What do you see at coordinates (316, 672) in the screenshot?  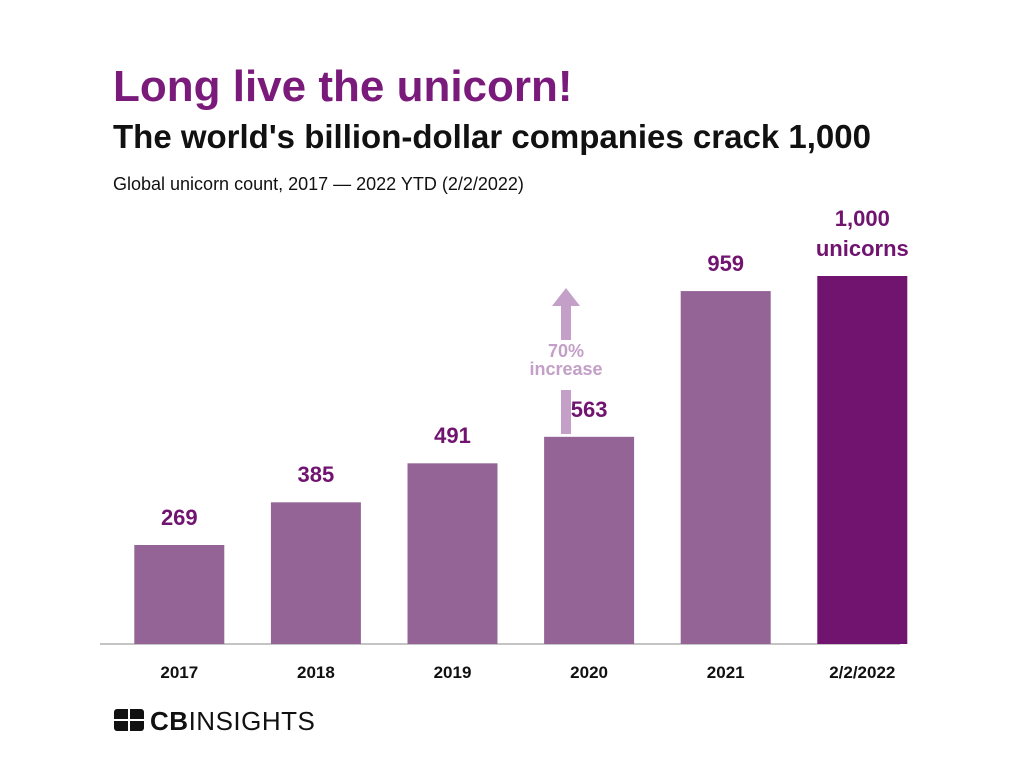 I see `x-tick-label: 2018` at bounding box center [316, 672].